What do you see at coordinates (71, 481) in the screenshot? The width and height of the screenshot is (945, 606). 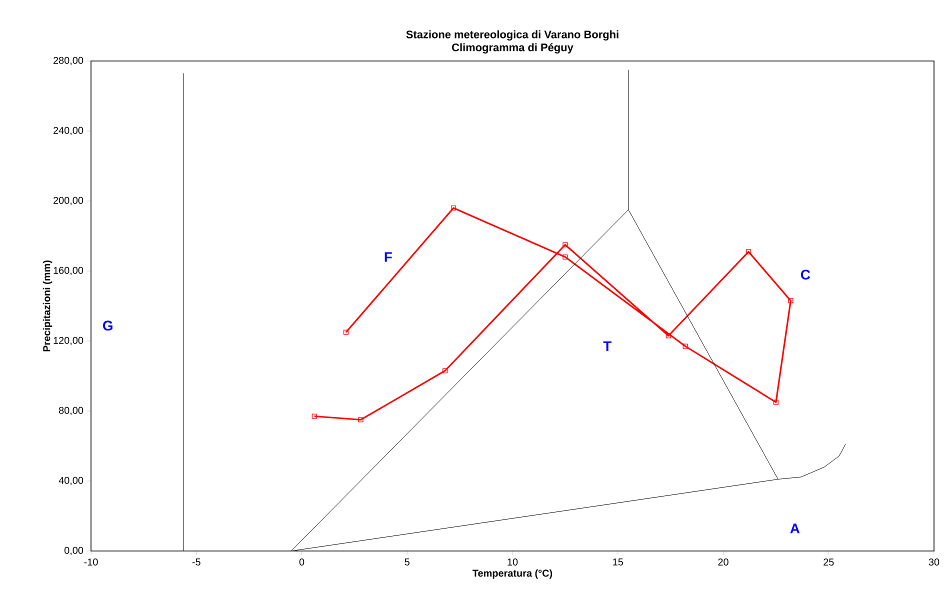 I see `y-tick-label: 40,00` at bounding box center [71, 481].